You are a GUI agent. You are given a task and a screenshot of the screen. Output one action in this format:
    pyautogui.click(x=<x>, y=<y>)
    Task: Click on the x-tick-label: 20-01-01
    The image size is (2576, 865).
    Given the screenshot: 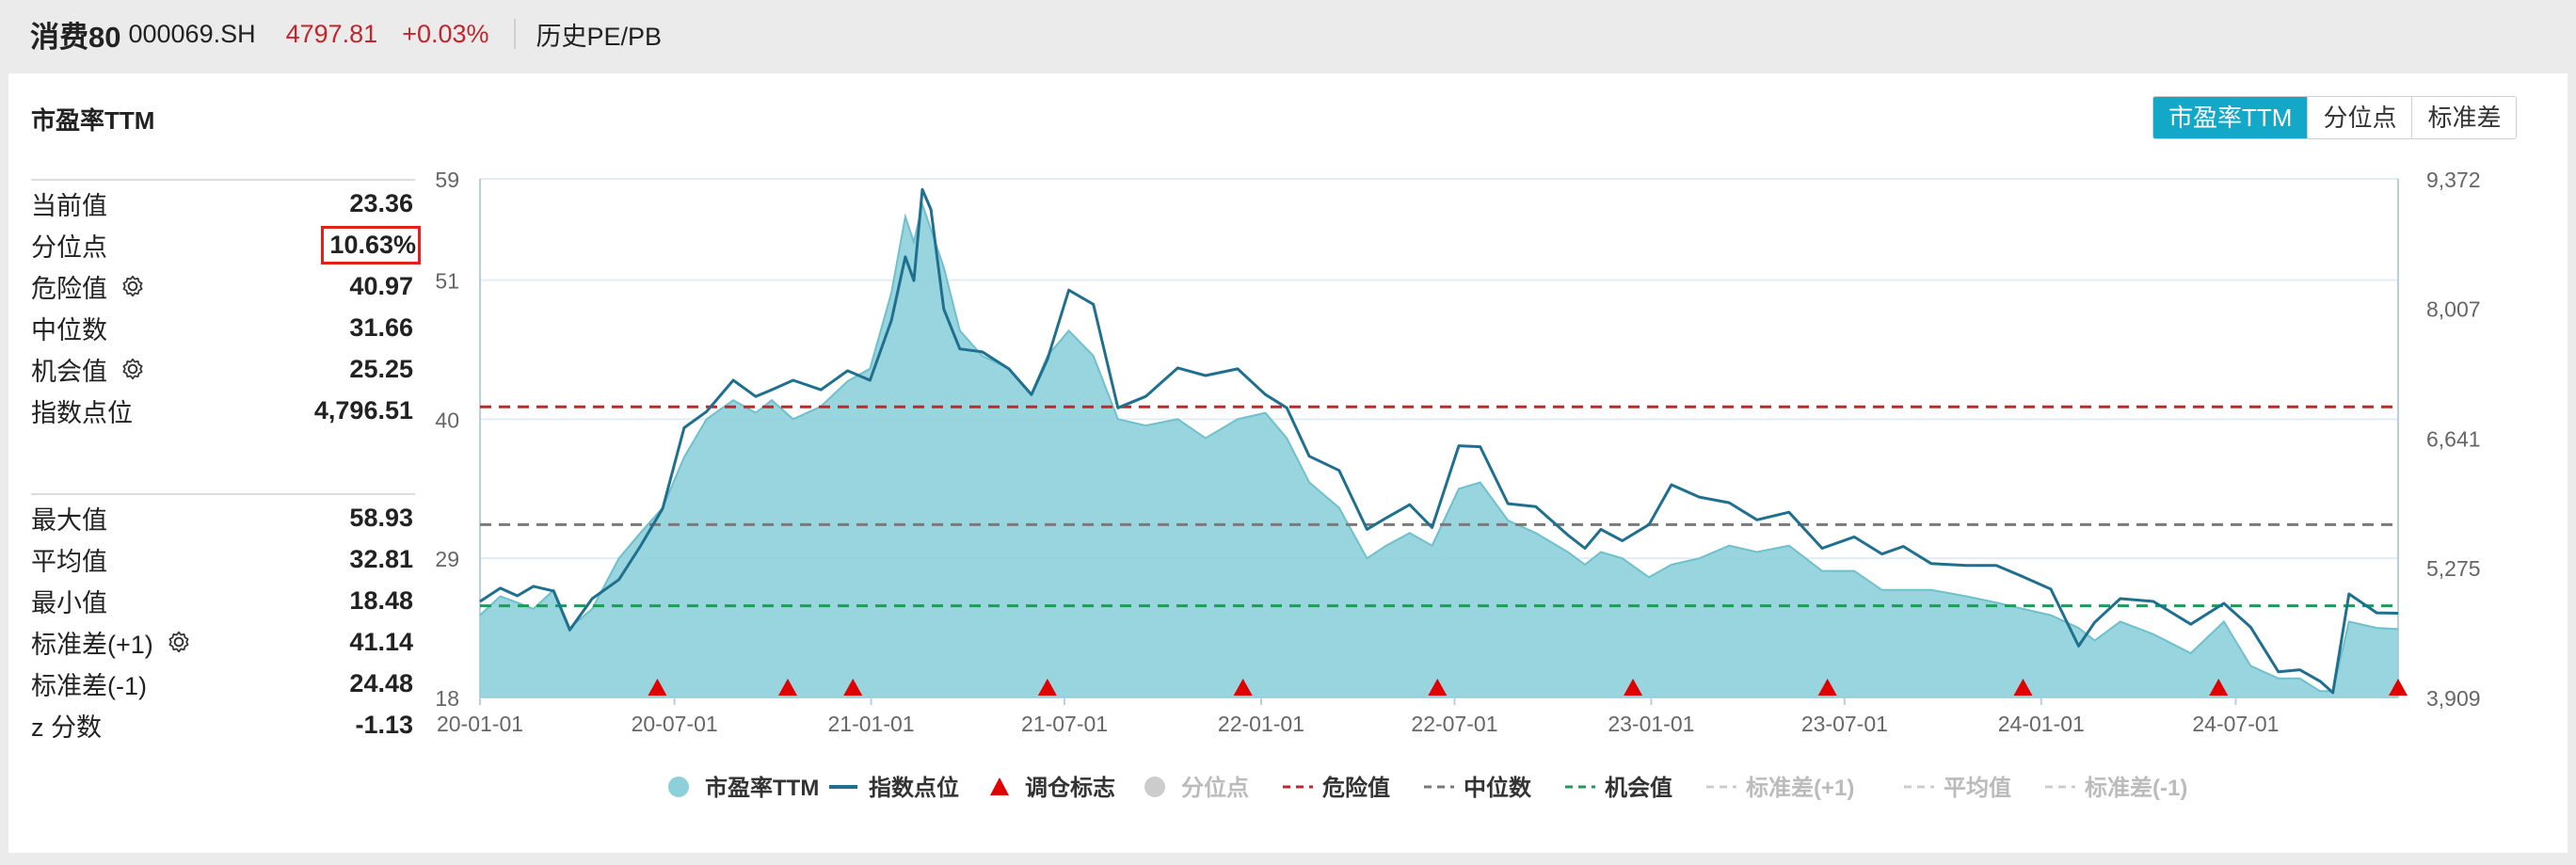 What is the action you would take?
    pyautogui.click(x=480, y=724)
    